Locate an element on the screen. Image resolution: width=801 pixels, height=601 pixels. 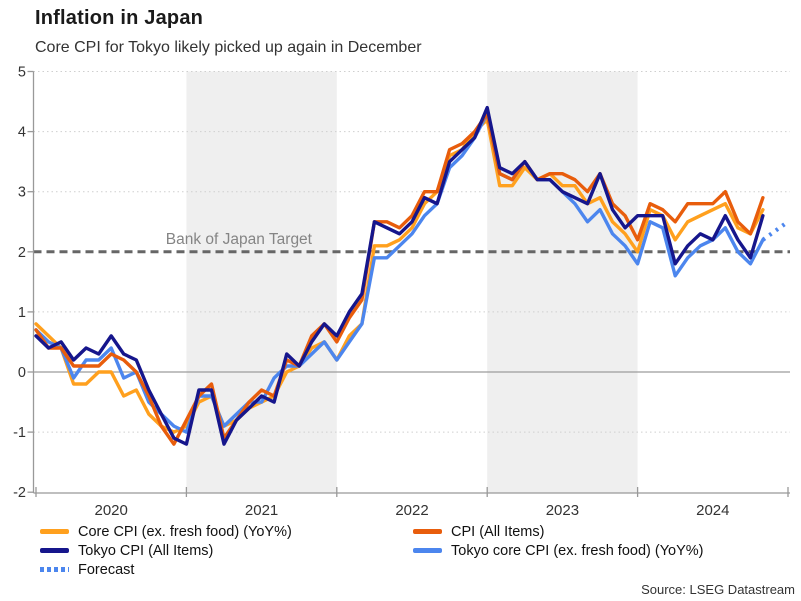
y-axis-tick-label: 0 is located at coordinates (22, 373).